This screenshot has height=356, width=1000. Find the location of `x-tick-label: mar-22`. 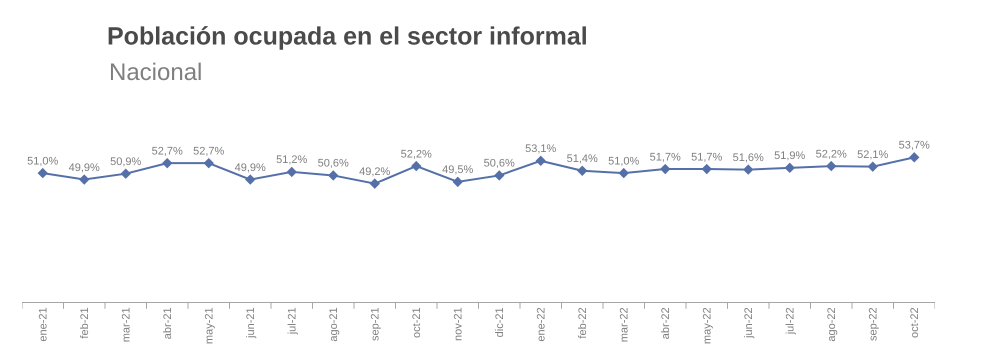

x-tick-label: mar-22 is located at coordinates (624, 324).